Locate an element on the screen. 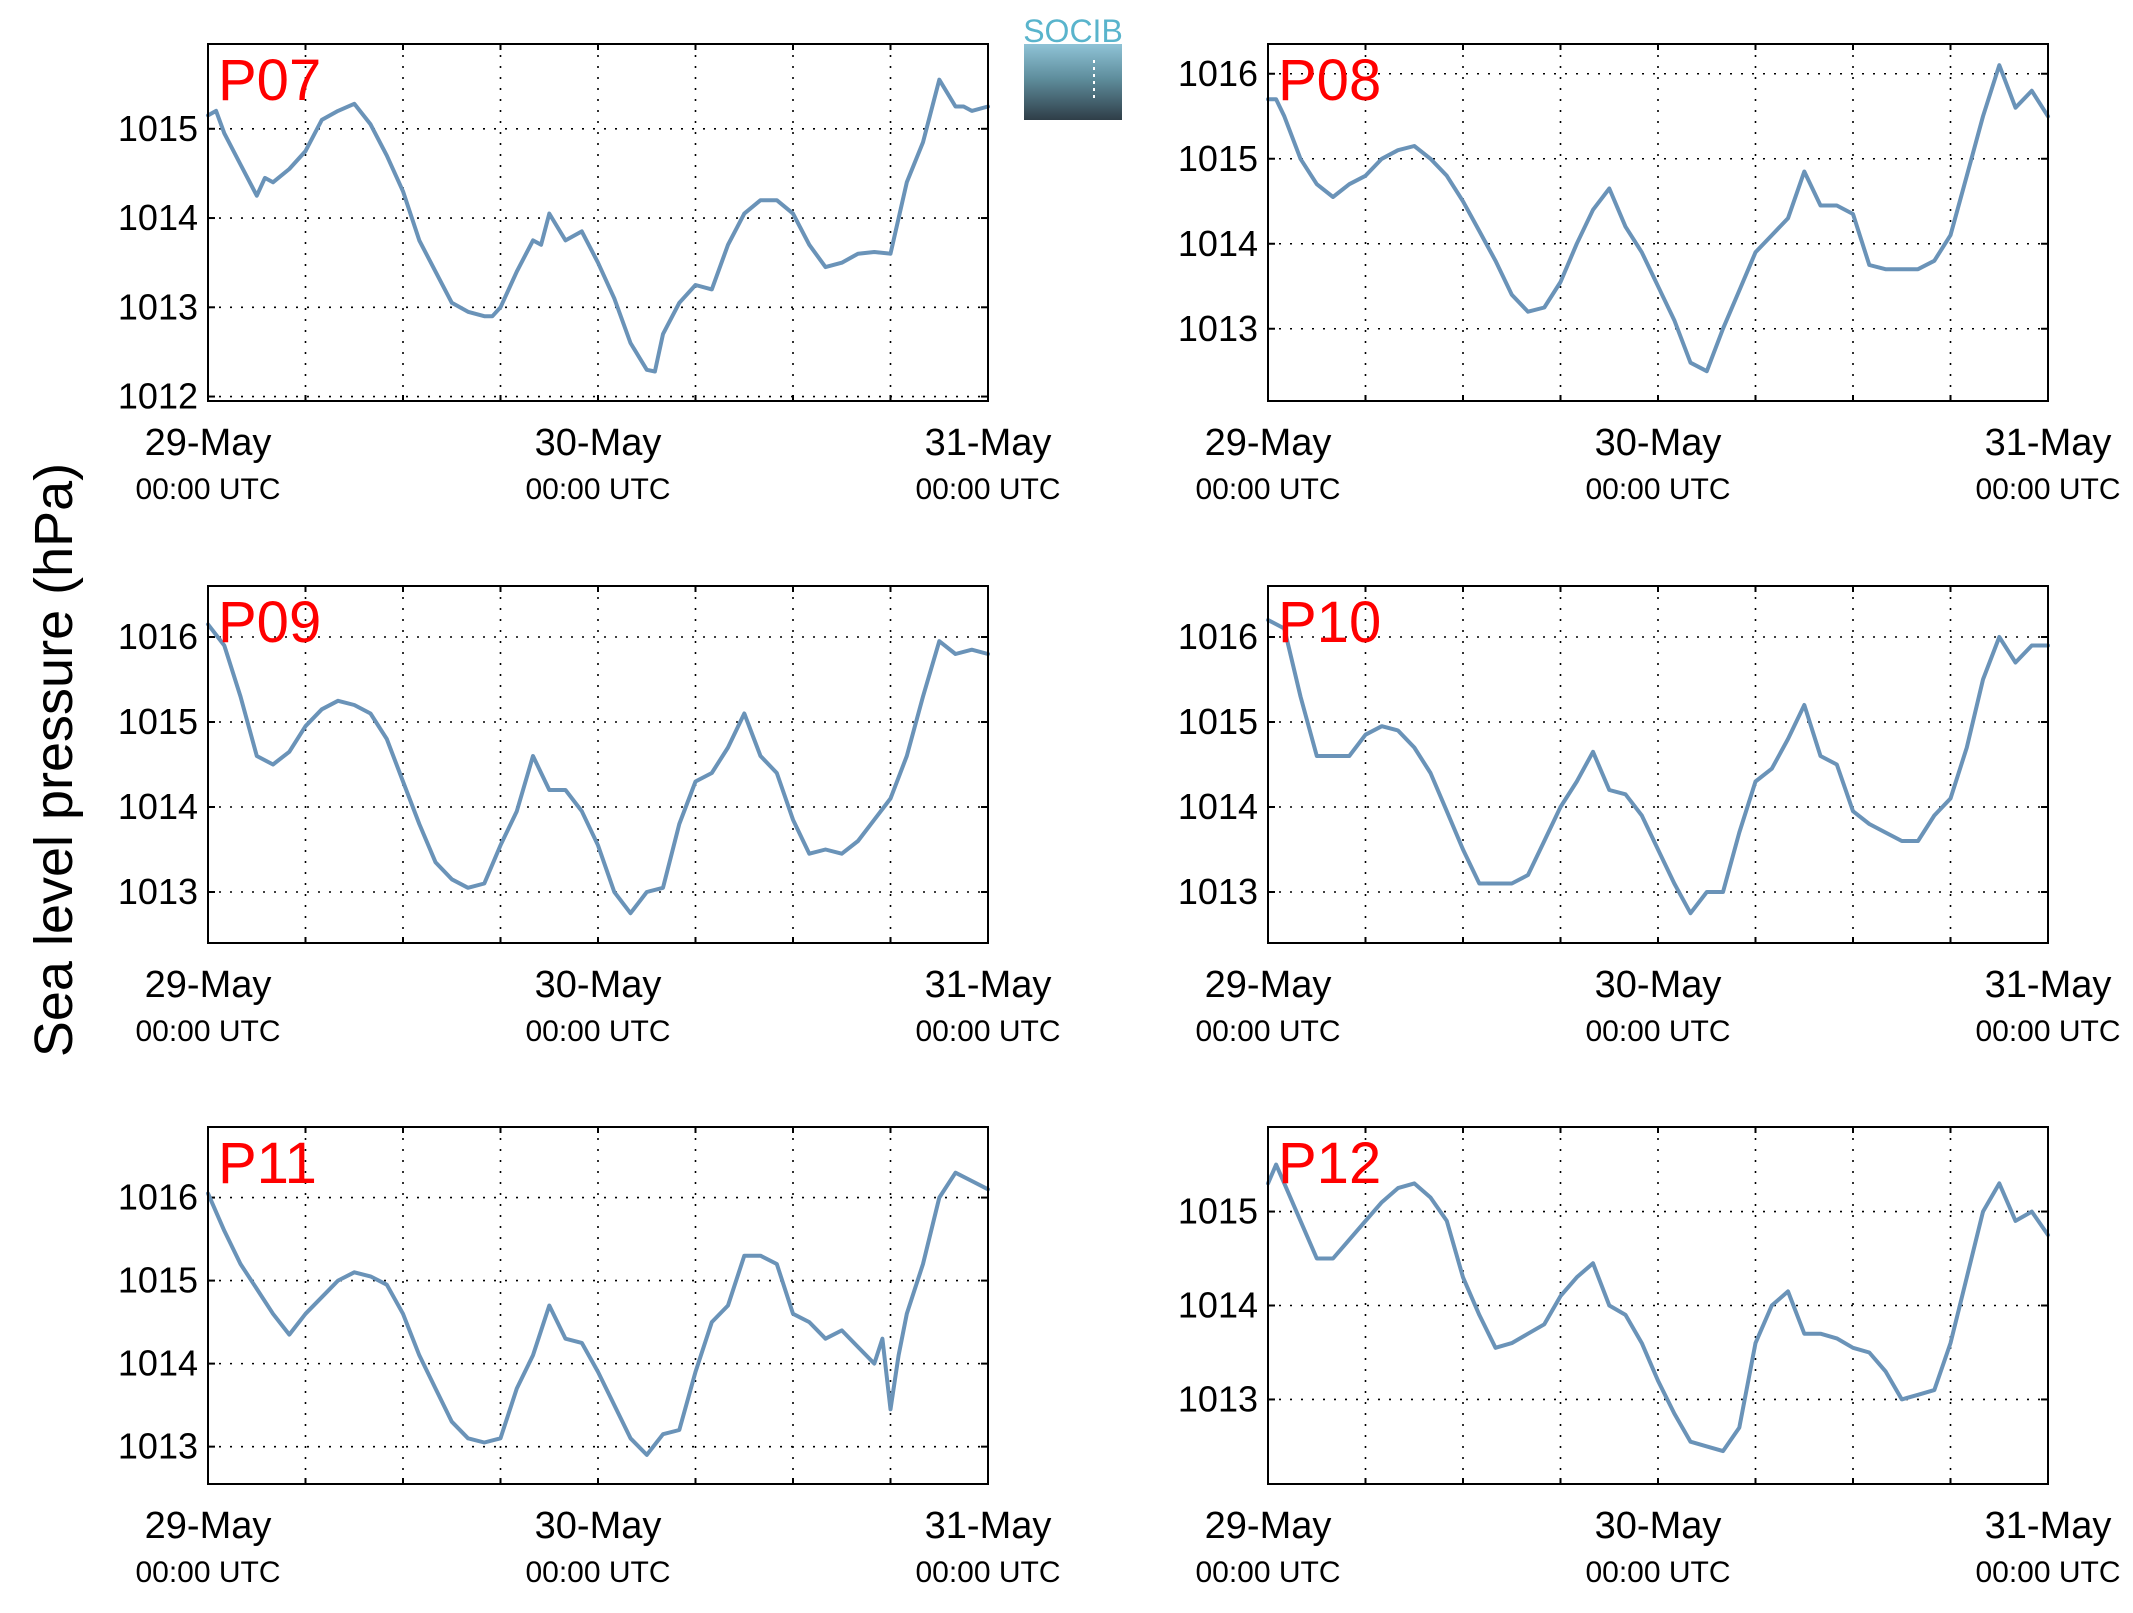  panel-label: P07 is located at coordinates (269, 80).